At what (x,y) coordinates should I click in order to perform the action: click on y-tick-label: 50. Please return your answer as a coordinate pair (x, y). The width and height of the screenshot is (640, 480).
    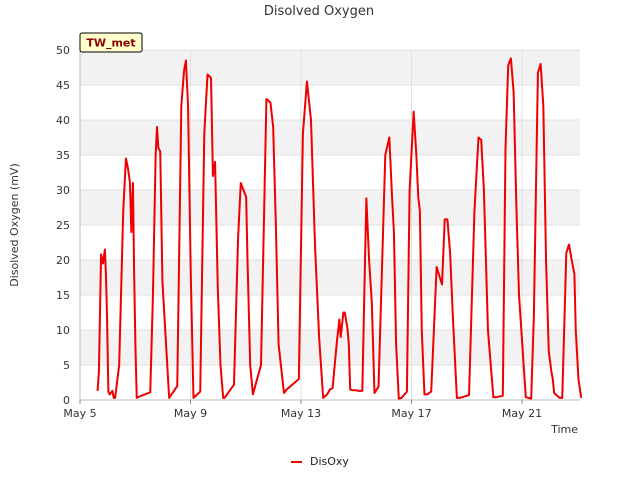
    Looking at the image, I should click on (63, 50).